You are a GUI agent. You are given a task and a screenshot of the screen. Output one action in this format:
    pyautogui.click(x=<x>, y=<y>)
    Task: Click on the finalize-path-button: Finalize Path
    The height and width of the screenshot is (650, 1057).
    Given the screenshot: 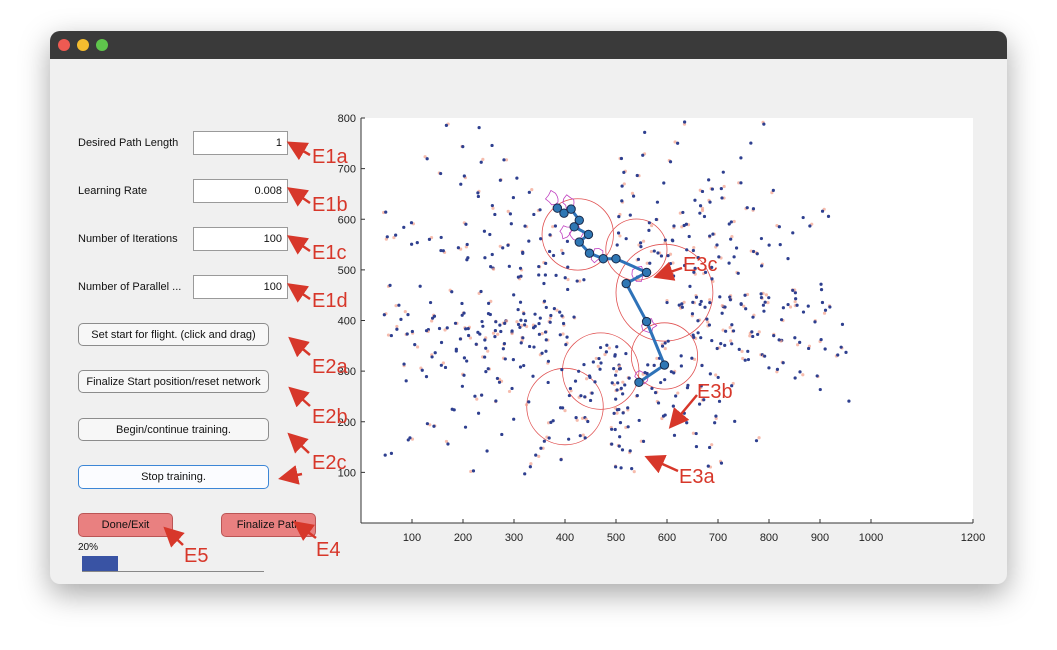 What is the action you would take?
    pyautogui.click(x=268, y=525)
    